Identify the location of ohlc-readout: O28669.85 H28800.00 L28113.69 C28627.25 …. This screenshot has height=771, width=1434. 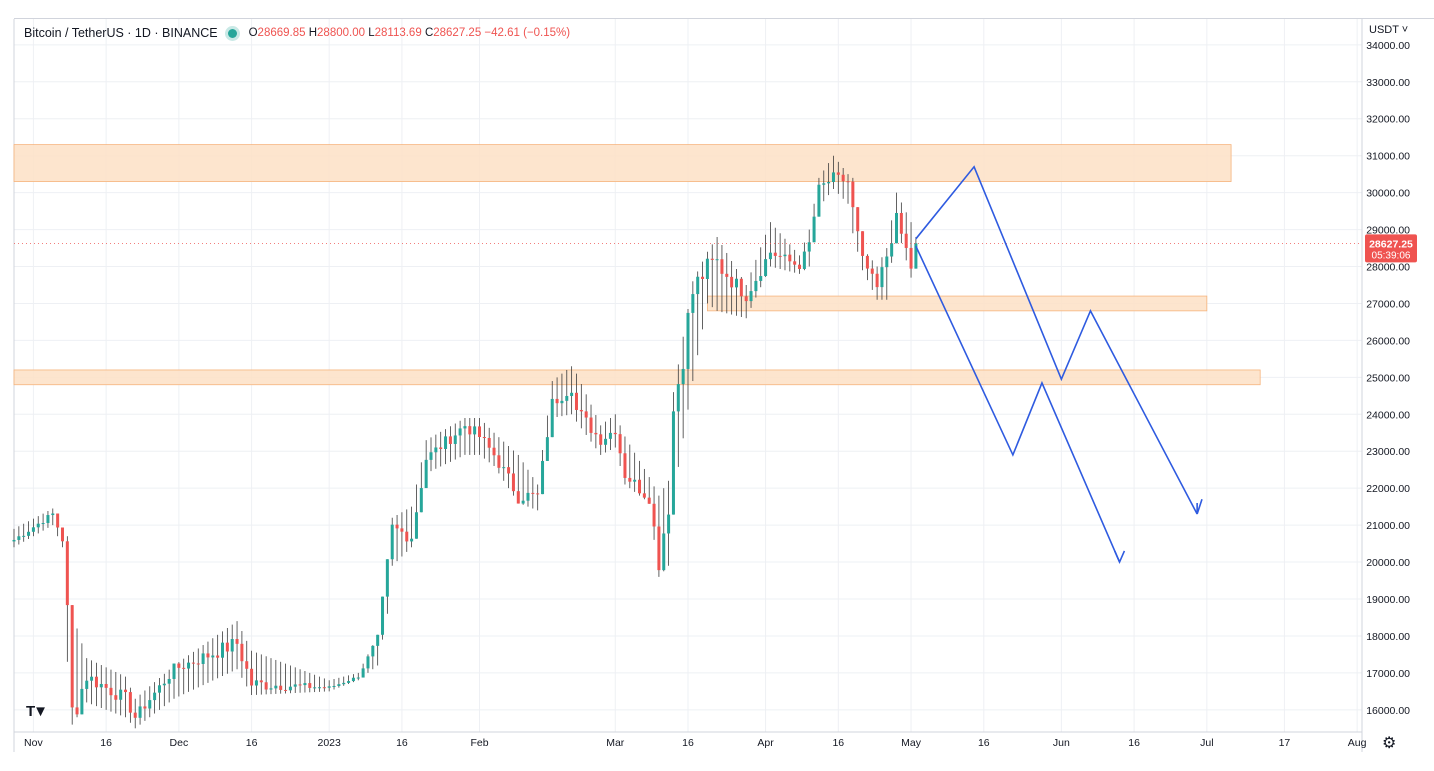
(409, 33).